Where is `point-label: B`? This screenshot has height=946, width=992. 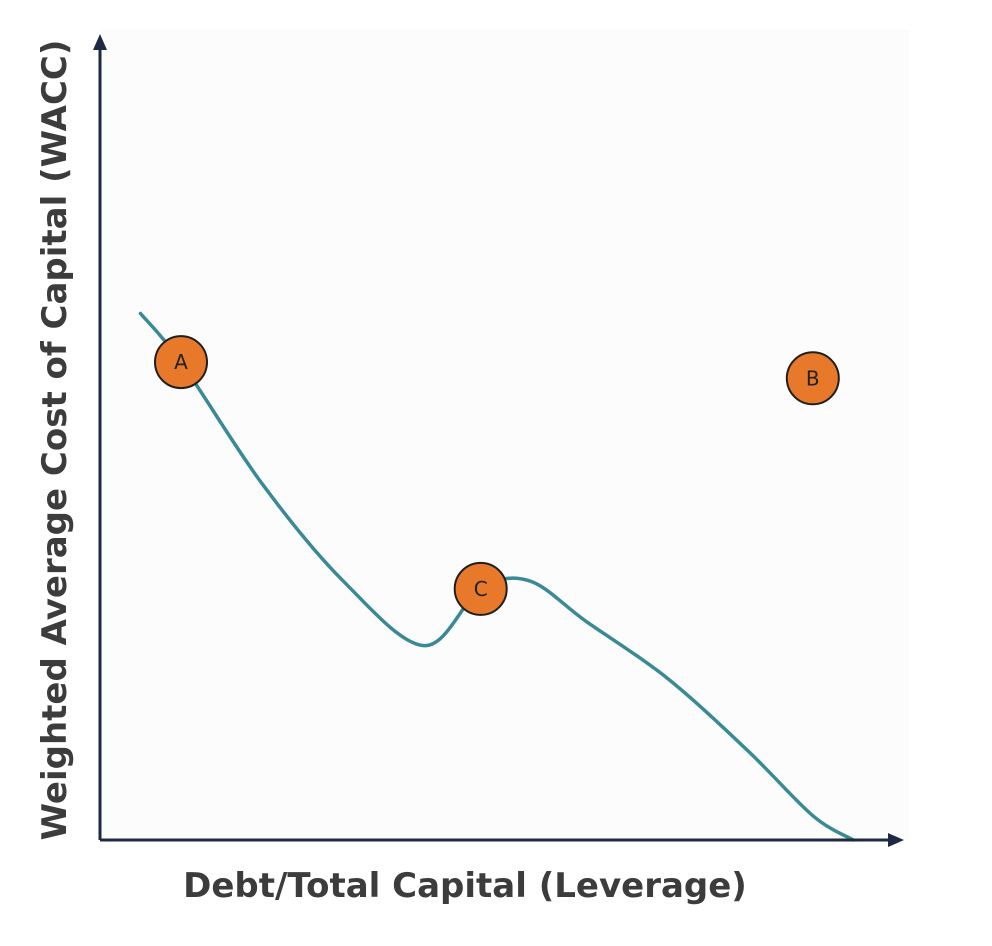
point-label: B is located at coordinates (813, 378).